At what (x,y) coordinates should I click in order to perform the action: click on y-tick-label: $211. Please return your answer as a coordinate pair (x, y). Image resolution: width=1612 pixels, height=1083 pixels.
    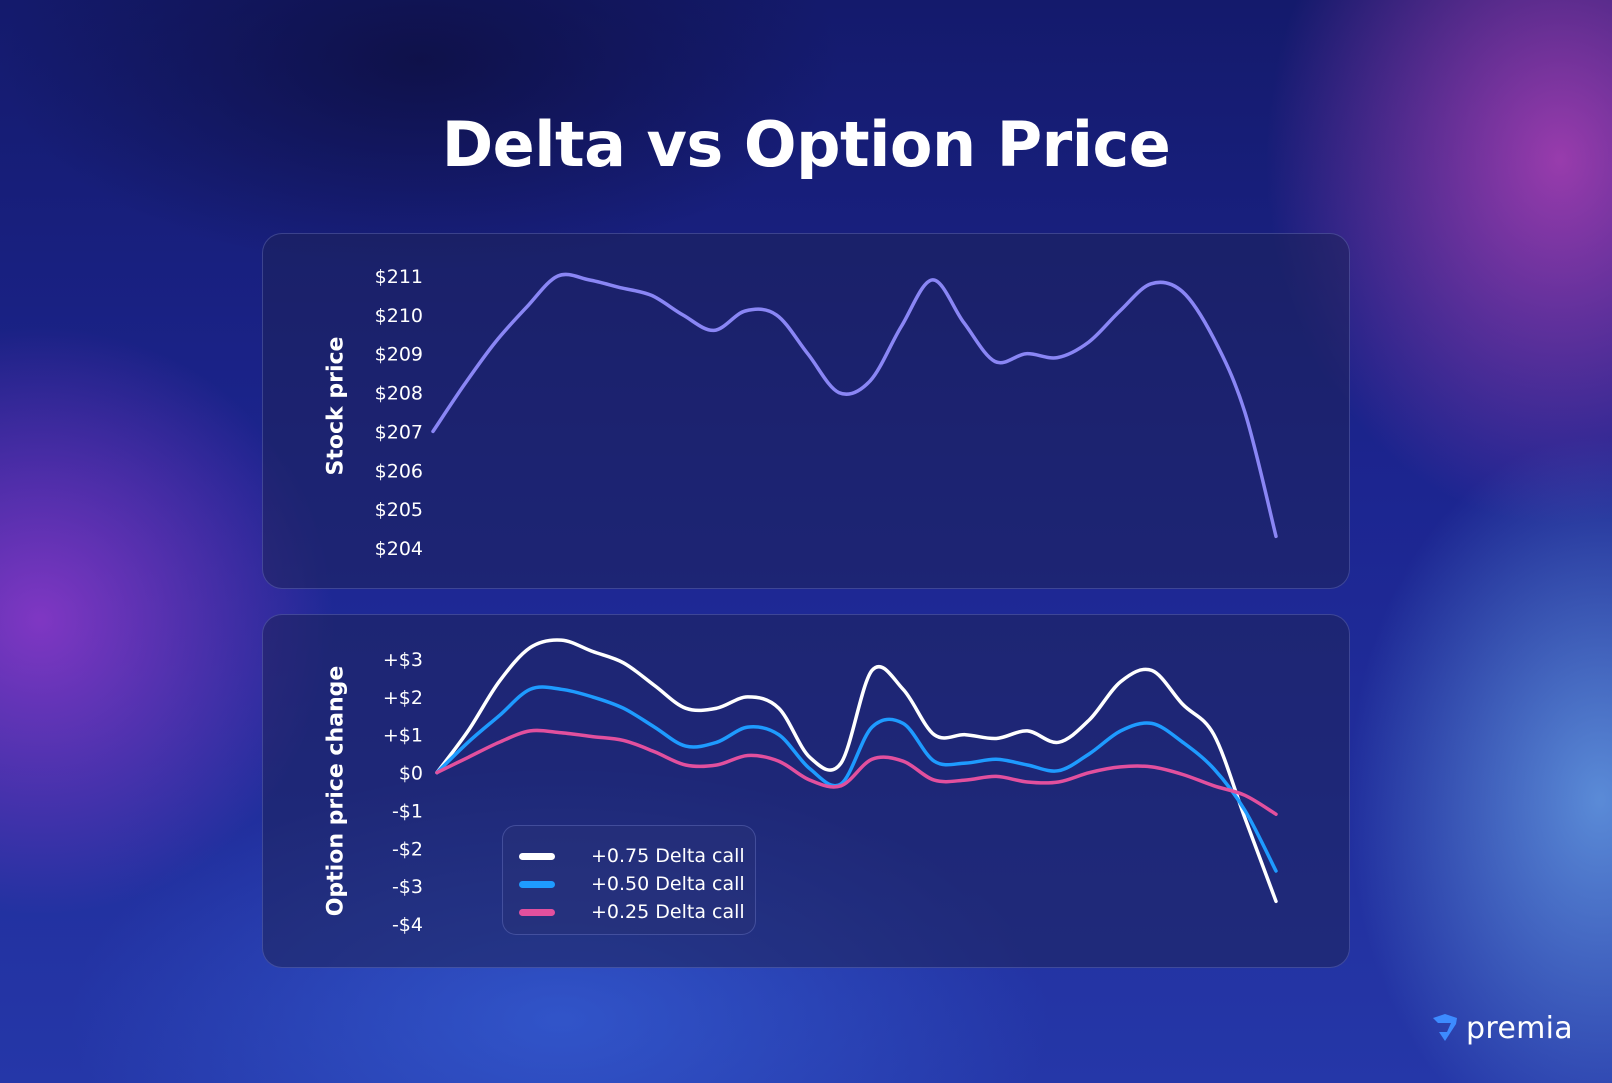
    Looking at the image, I should click on (399, 277).